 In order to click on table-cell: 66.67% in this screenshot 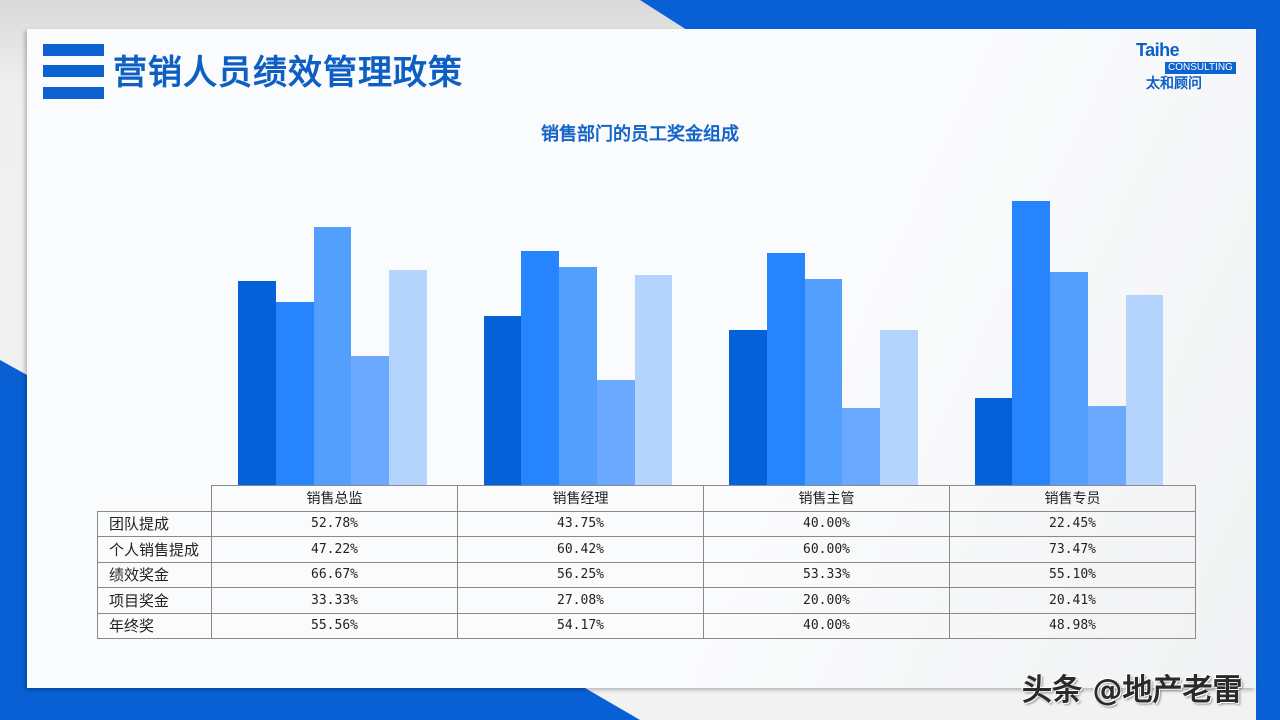, I will do `click(334, 574)`.